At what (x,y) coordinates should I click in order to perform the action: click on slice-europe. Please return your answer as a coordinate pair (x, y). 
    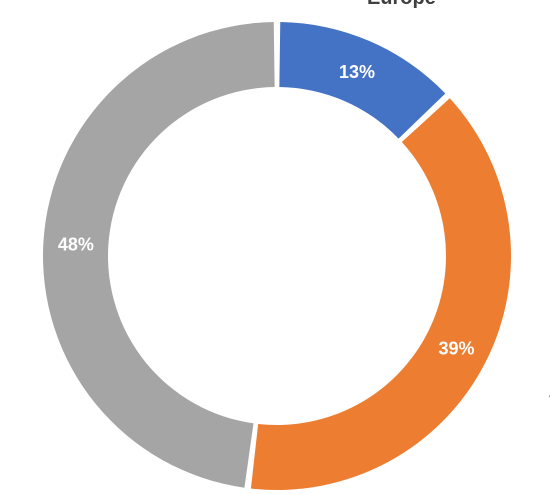
    Looking at the image, I should click on (362, 80).